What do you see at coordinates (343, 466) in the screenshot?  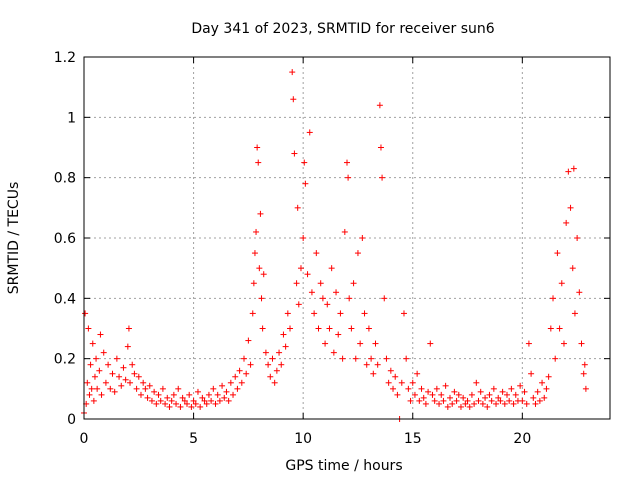 I see `x-axis-label: GPS time / hours` at bounding box center [343, 466].